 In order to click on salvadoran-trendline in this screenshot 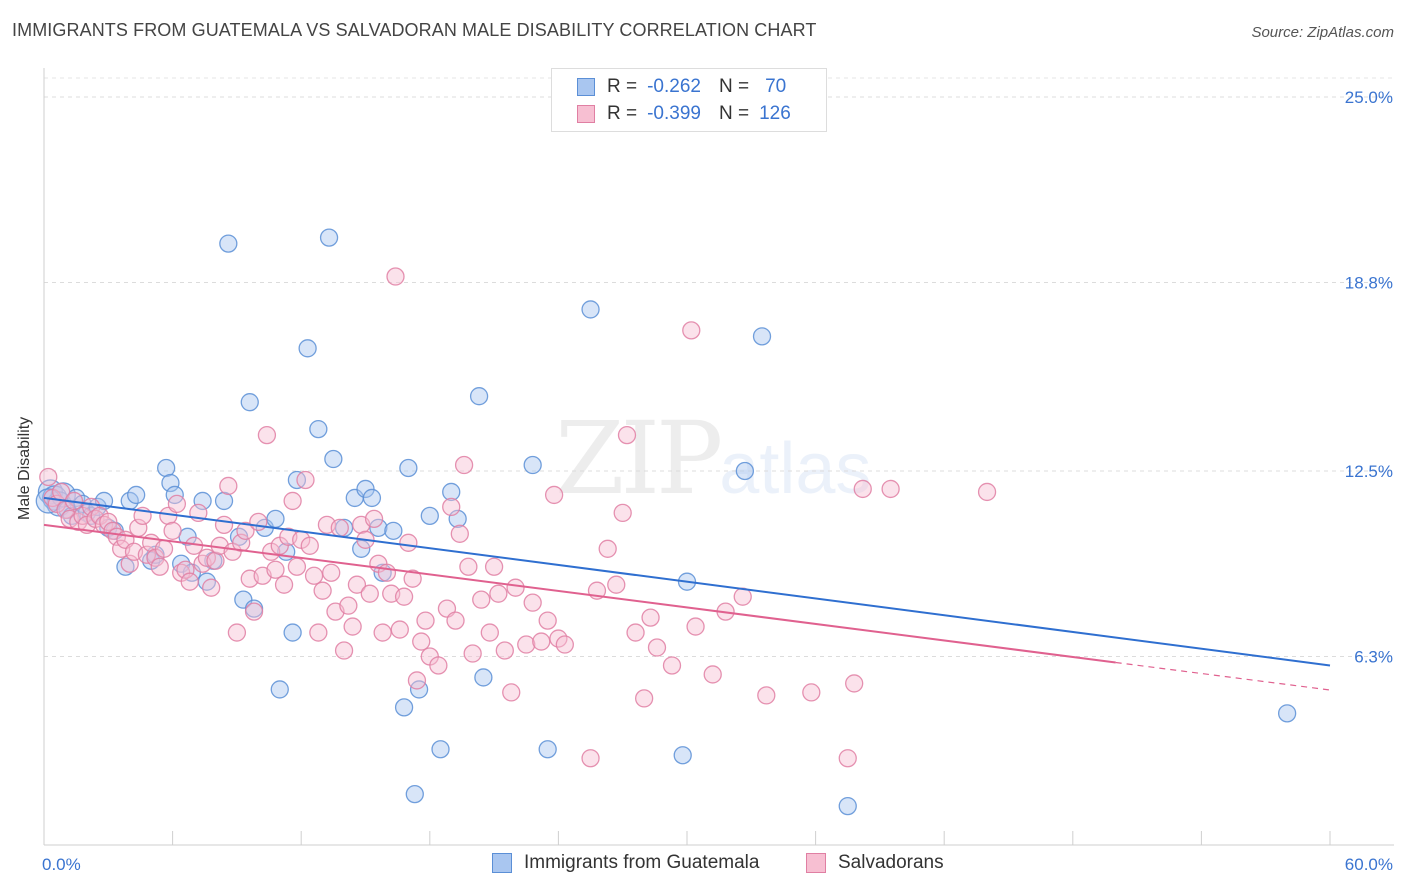, I will do `click(579, 593)`.